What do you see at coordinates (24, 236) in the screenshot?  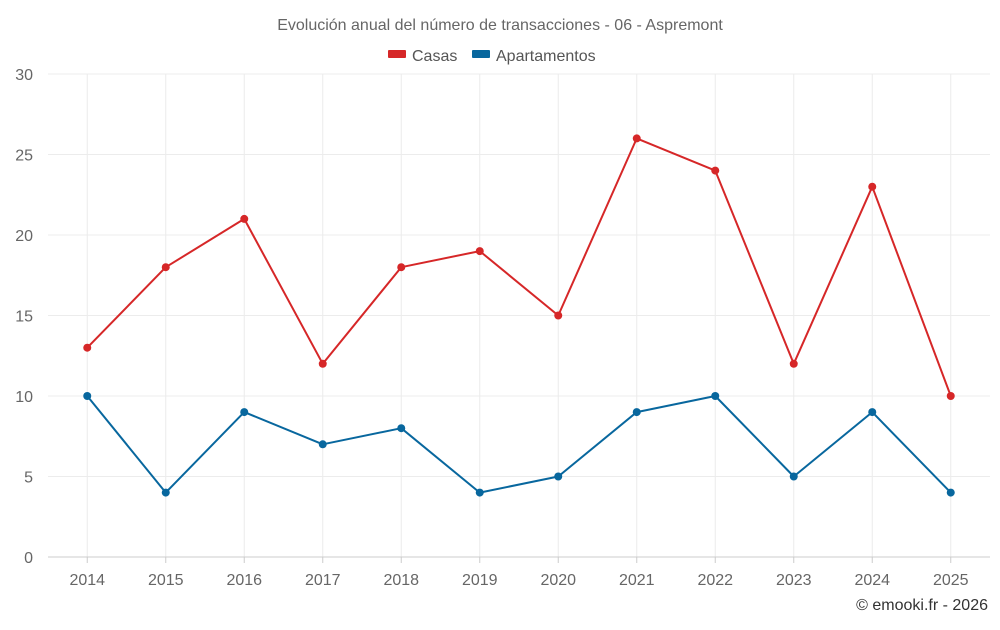 I see `y-tick-label: 20` at bounding box center [24, 236].